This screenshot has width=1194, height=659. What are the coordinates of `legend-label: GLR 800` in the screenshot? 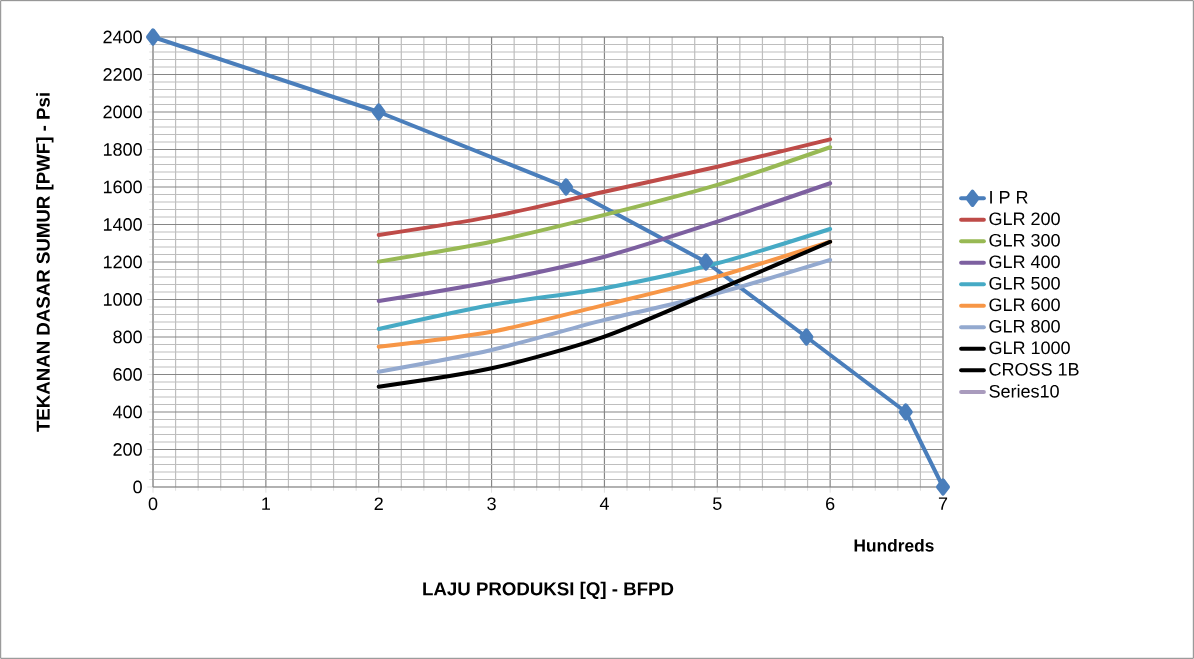 It's located at (1024, 326).